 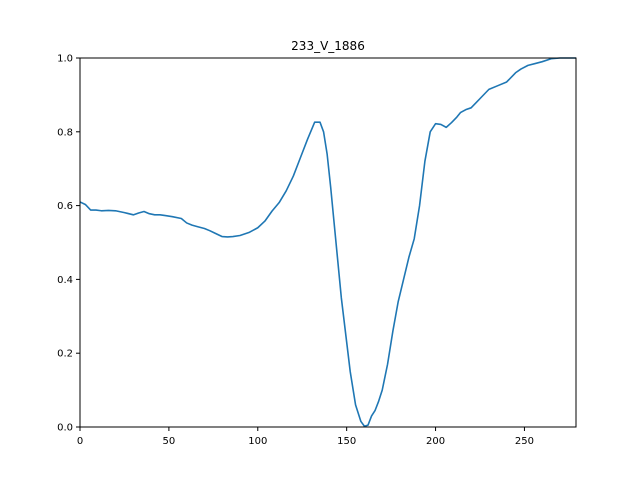 I want to click on y-tick-label: 1.0, so click(x=65, y=59).